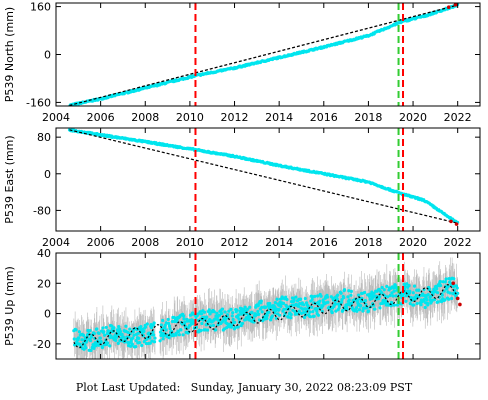 This screenshot has height=400, width=488. Describe the element at coordinates (324, 117) in the screenshot. I see `x-tick-label: 2016` at that location.